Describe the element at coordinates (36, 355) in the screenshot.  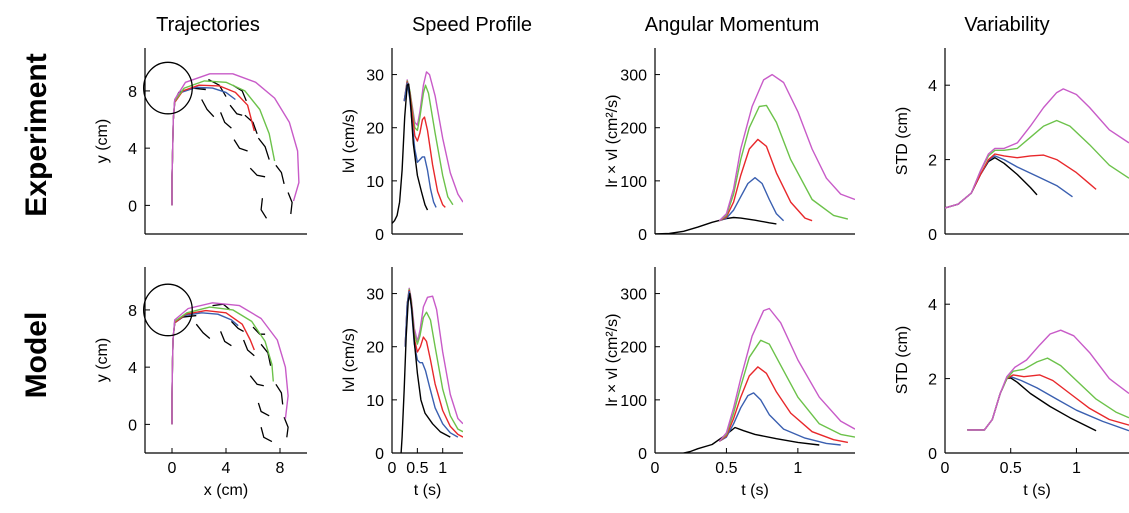
I see `row-label-model: Model` at that location.